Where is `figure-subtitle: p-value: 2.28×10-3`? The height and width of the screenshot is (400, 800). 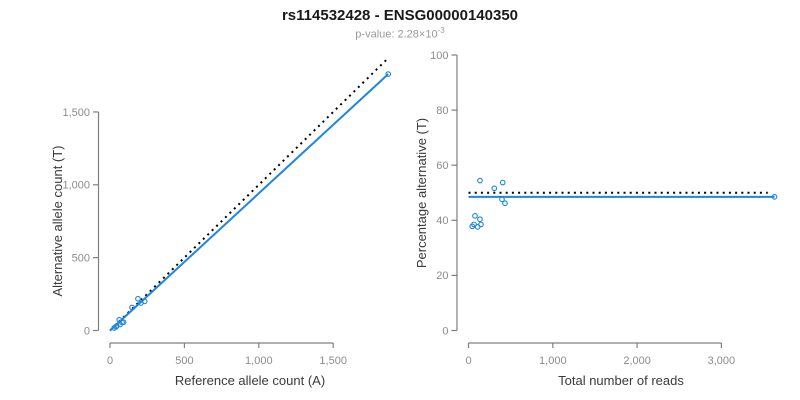 figure-subtitle: p-value: 2.28×10-3 is located at coordinates (400, 33).